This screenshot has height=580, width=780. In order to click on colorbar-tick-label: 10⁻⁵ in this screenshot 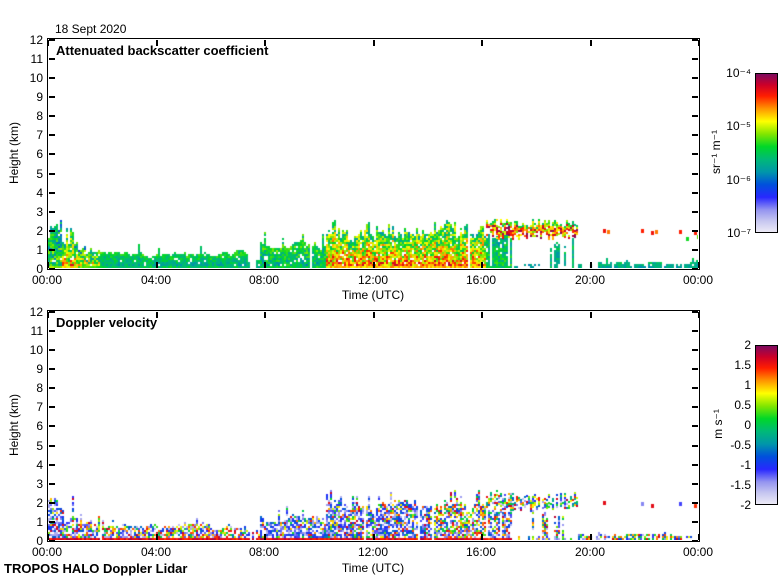, I will do `click(738, 126)`.